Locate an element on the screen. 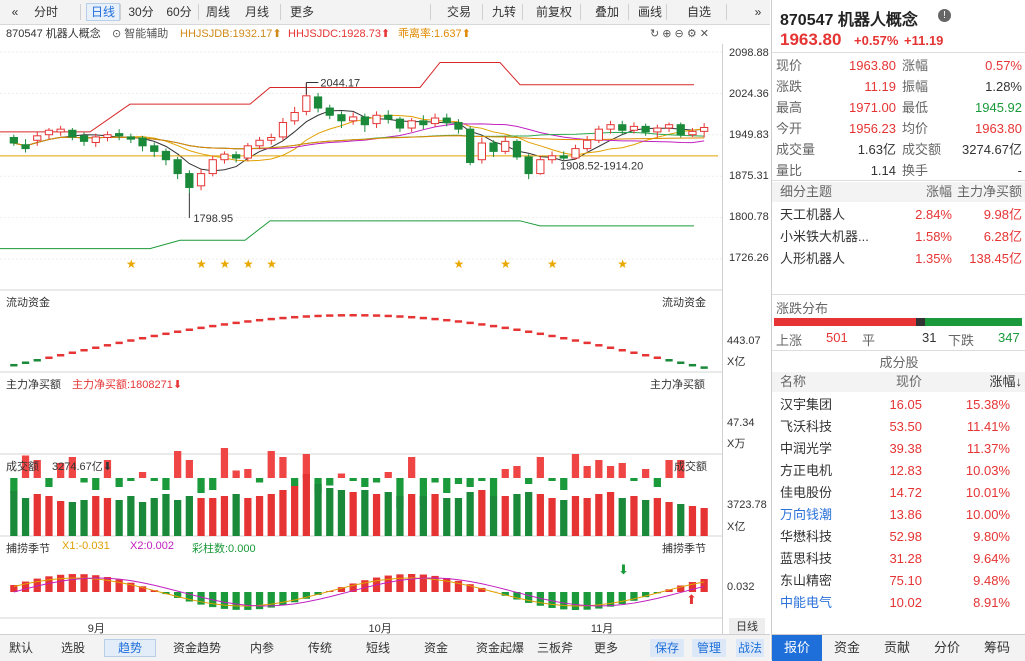 The width and height of the screenshot is (1025, 661). const-header-price: 现价 is located at coordinates (892, 382).